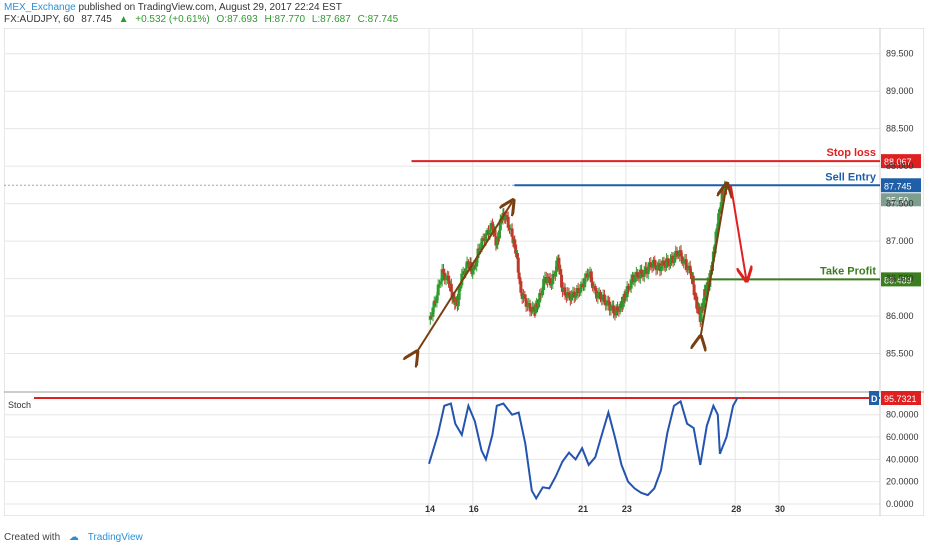  I want to click on price-tick-label: 86.000, so click(900, 316).